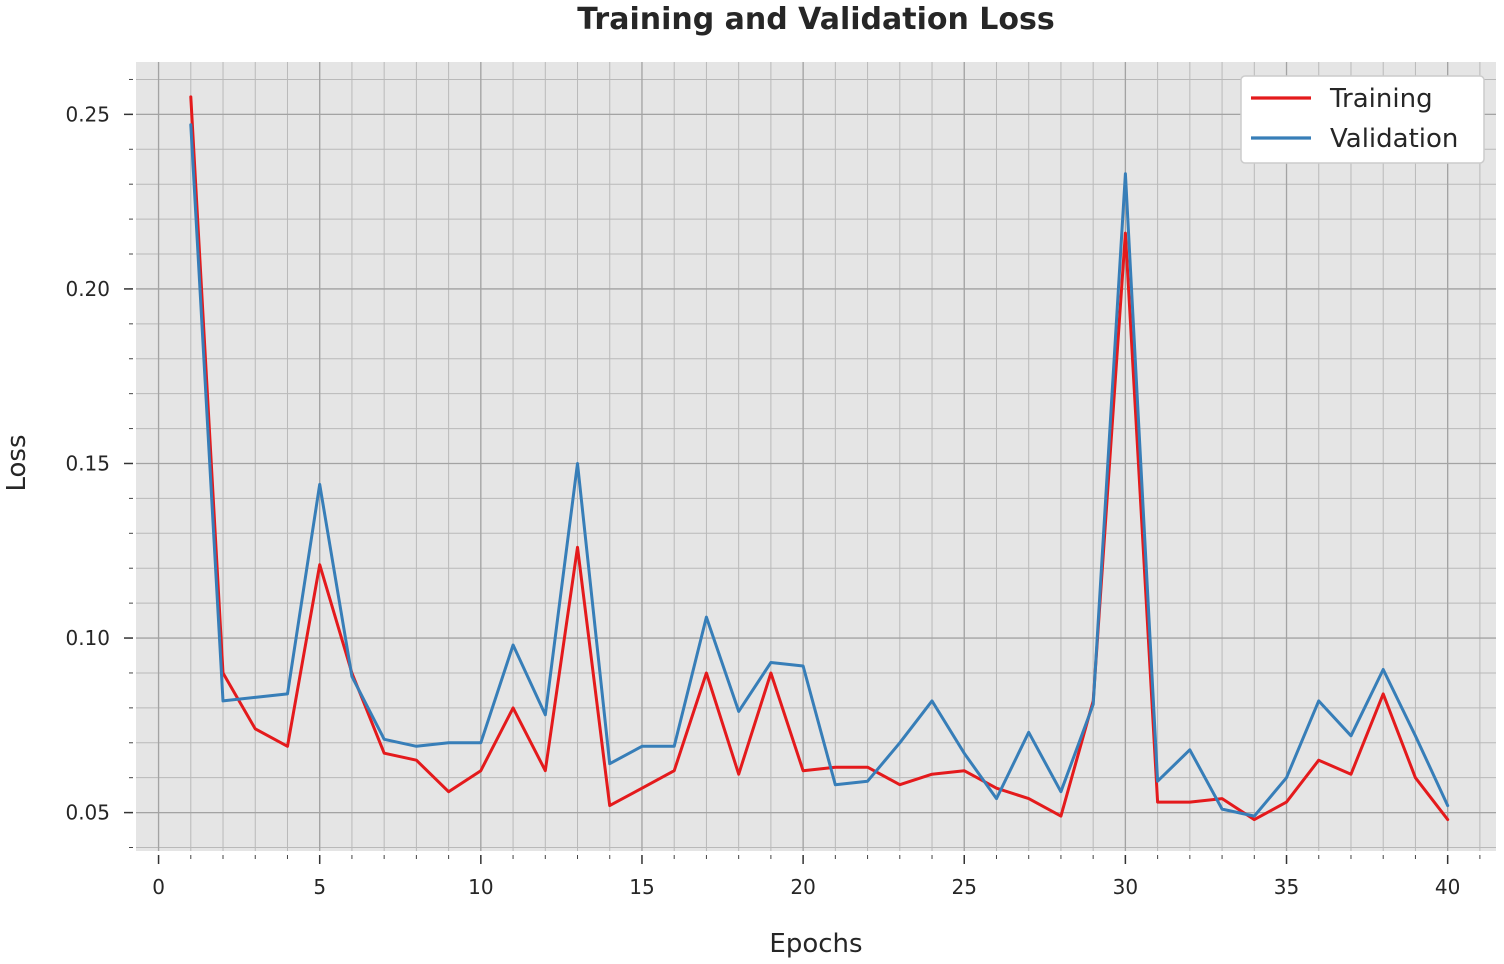  Describe the element at coordinates (802, 887) in the screenshot. I see `x-tick-label: 20` at that location.